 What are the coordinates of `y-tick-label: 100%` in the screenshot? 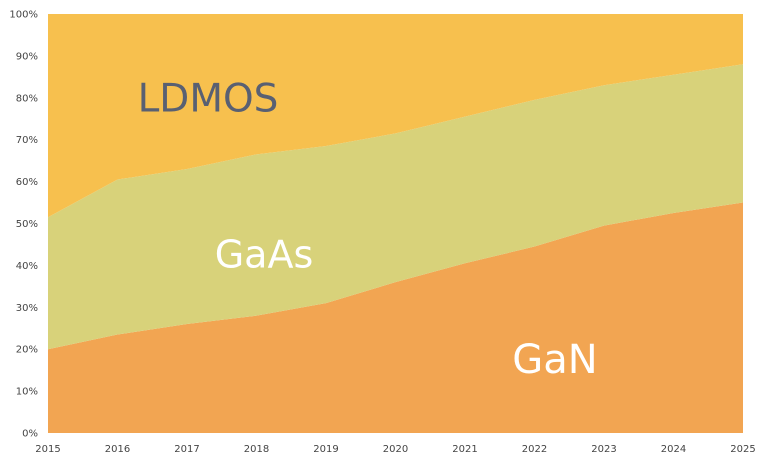 It's located at (23, 15).